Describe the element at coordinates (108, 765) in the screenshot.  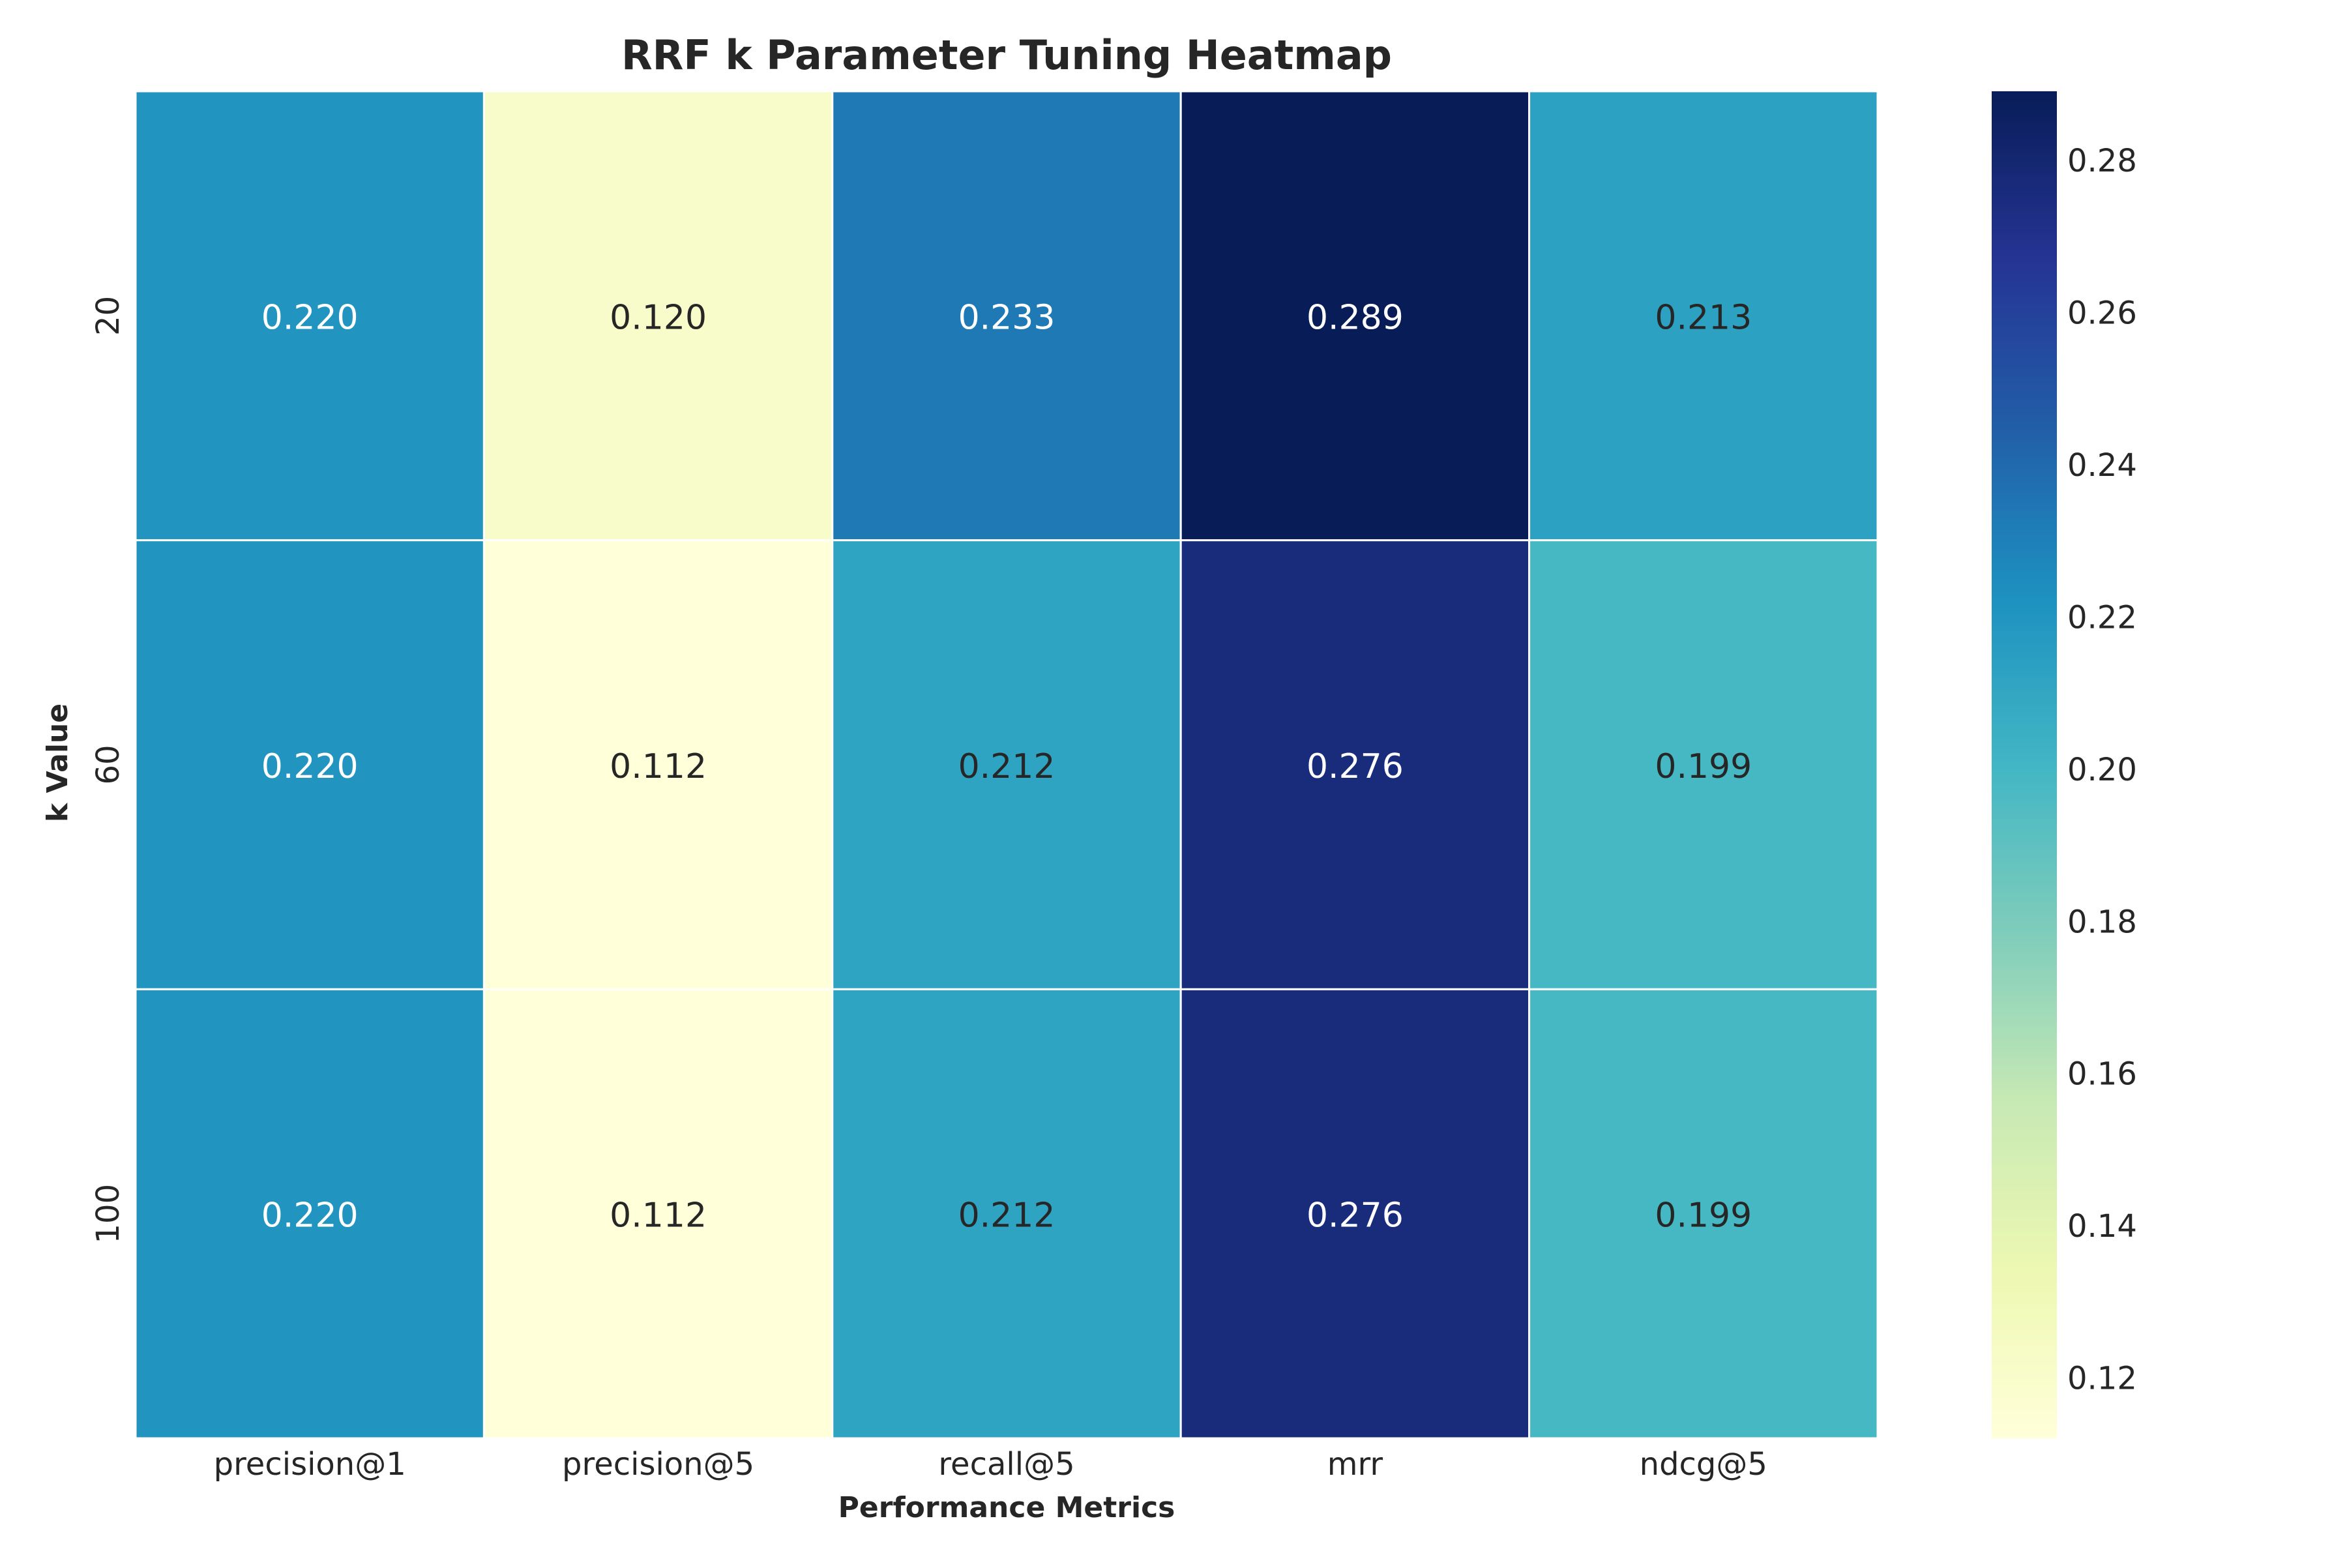
I see `y-tick-label: 60` at that location.